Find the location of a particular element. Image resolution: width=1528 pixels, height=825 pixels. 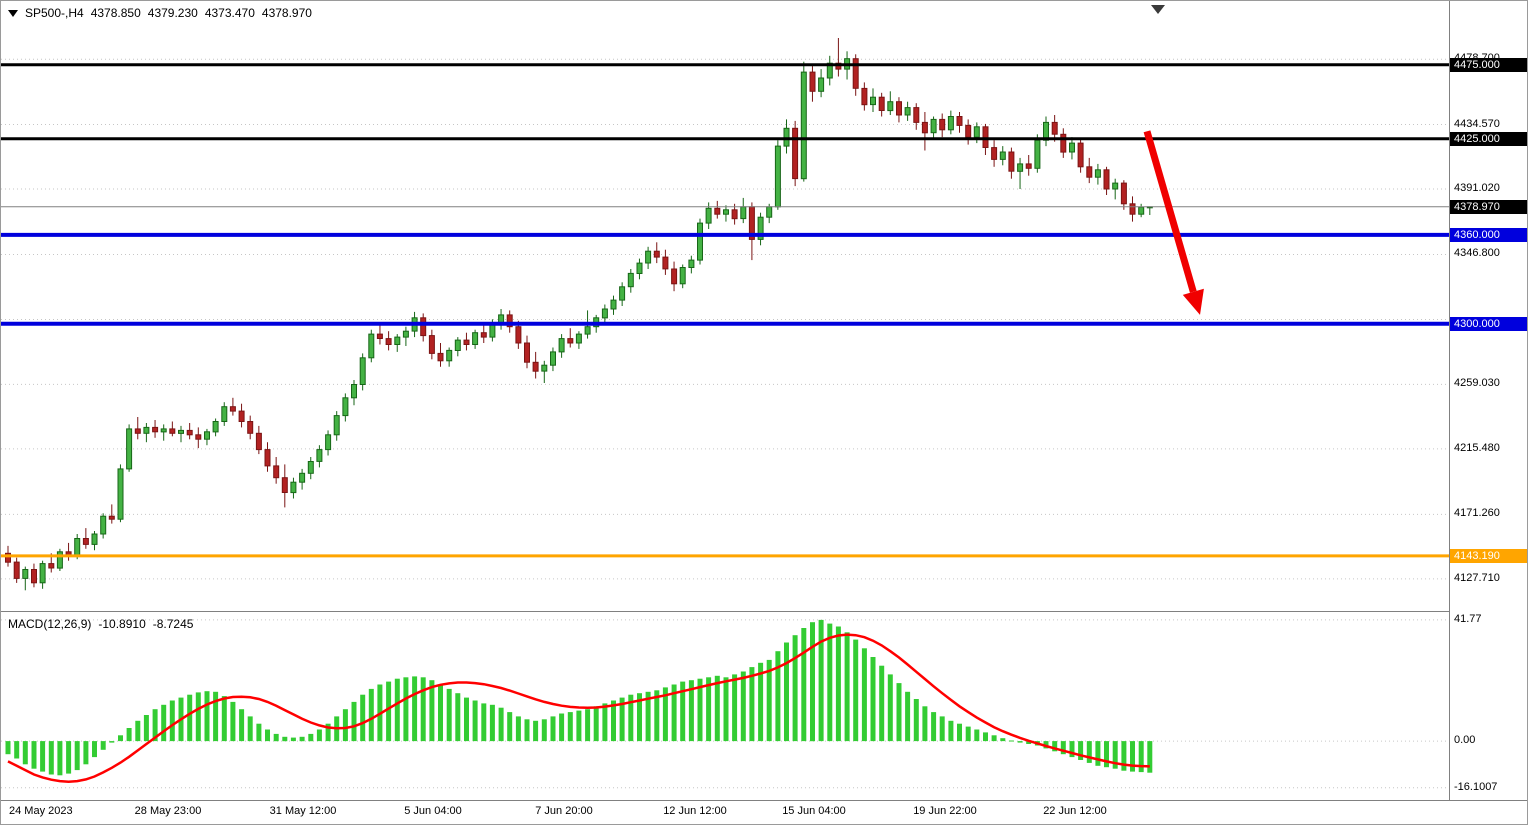

macd-axis-label: 41.77 is located at coordinates (1468, 619).